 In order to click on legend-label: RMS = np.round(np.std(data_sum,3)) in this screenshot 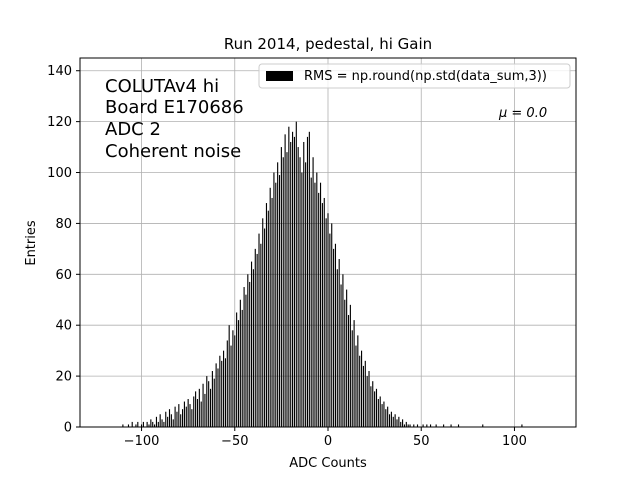, I will do `click(425, 76)`.